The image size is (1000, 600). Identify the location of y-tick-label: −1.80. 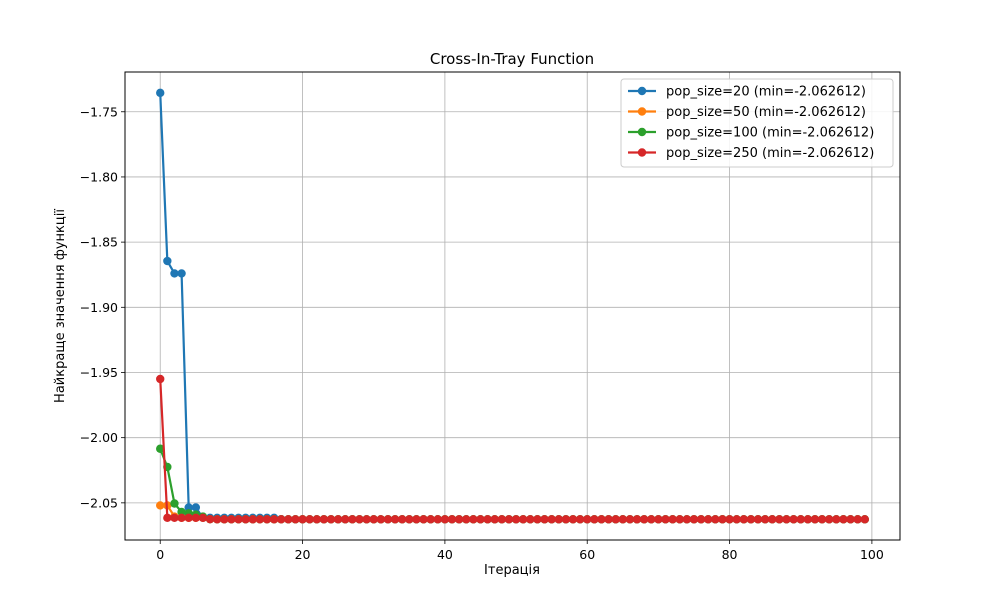
(99, 176).